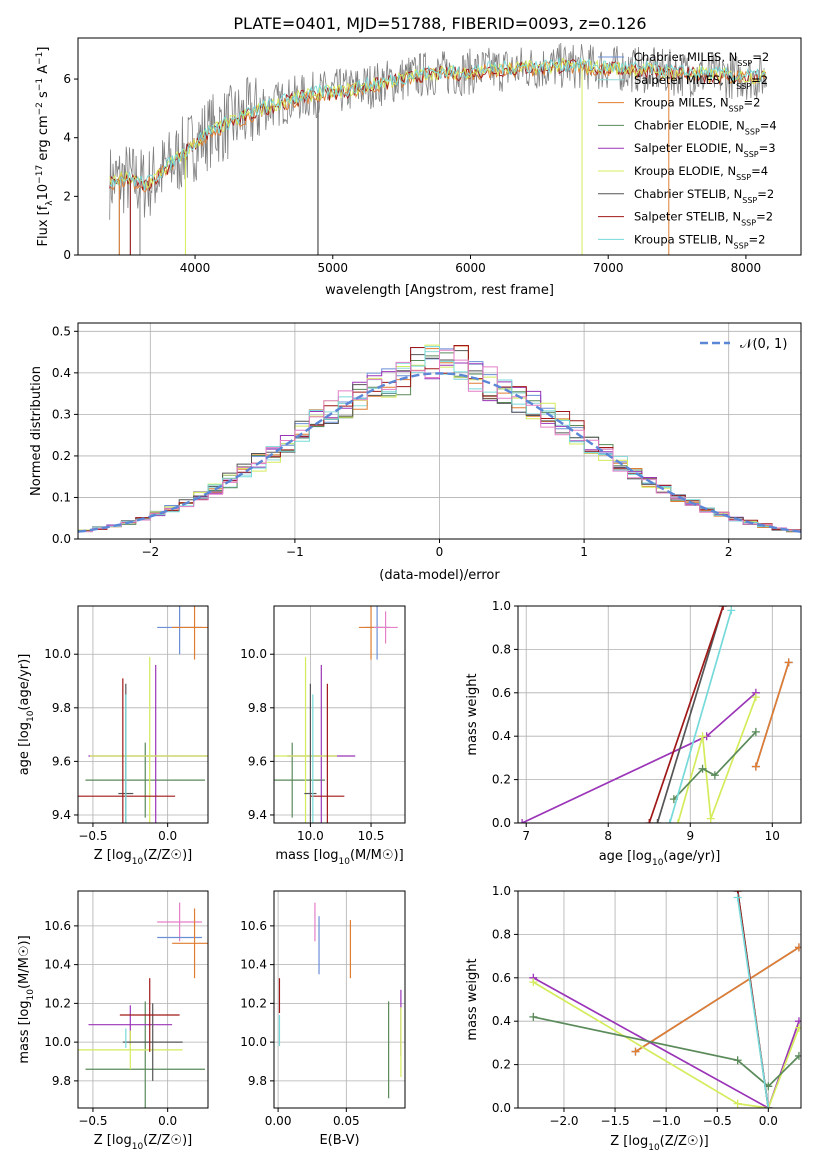 This screenshot has height=1170, width=819. I want to click on y-axis-label-part: Flux [f, so click(43, 225).